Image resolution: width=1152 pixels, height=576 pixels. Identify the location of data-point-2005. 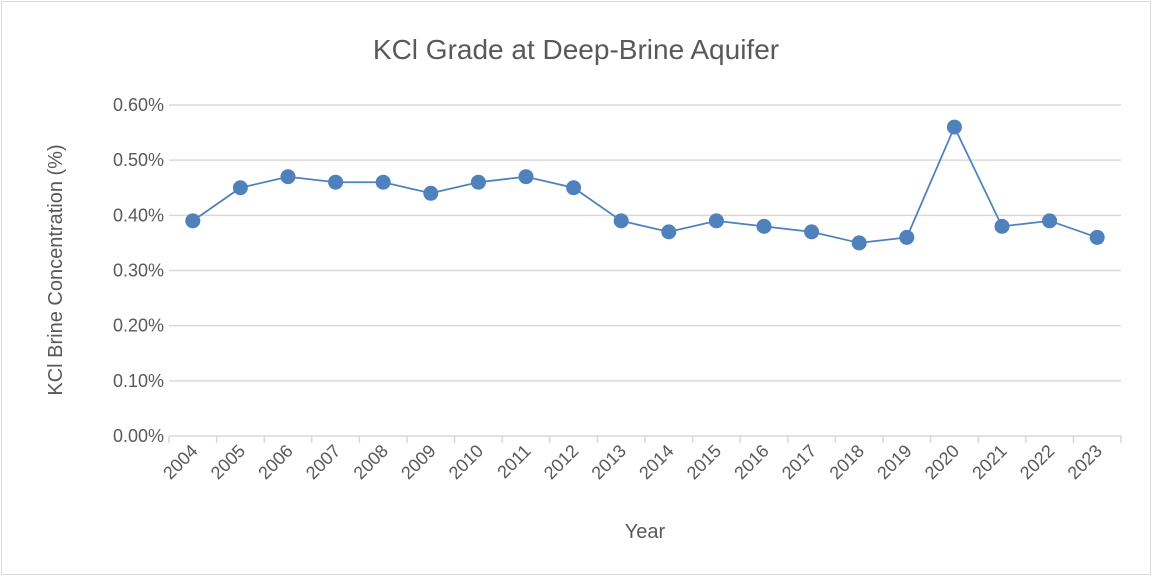
(240, 188).